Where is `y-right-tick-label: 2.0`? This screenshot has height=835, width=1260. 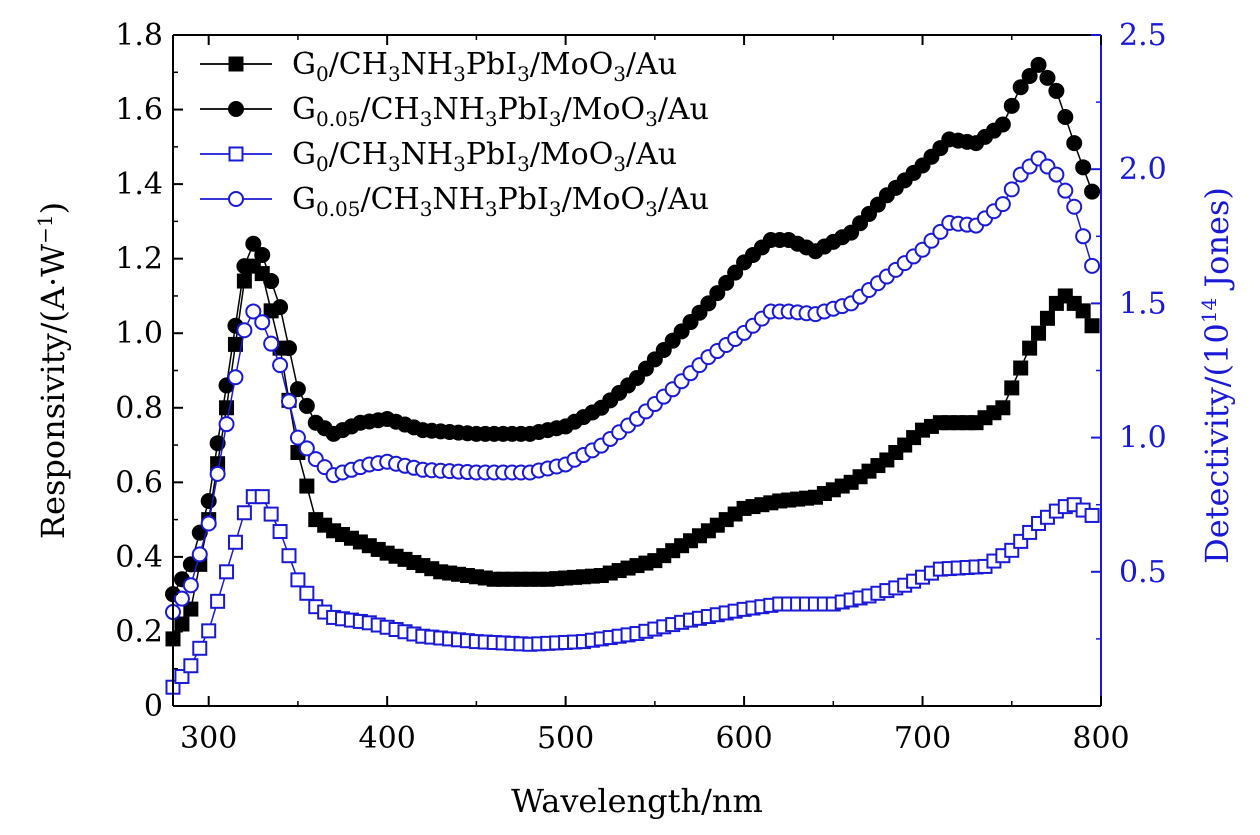 y-right-tick-label: 2.0 is located at coordinates (1143, 169).